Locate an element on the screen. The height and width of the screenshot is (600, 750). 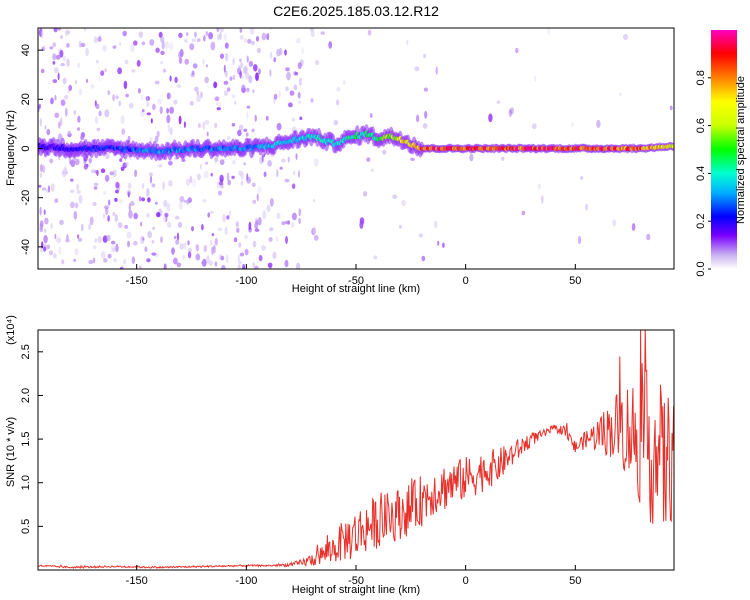
spectrogram-x-tick-label: -50 is located at coordinates (356, 281).